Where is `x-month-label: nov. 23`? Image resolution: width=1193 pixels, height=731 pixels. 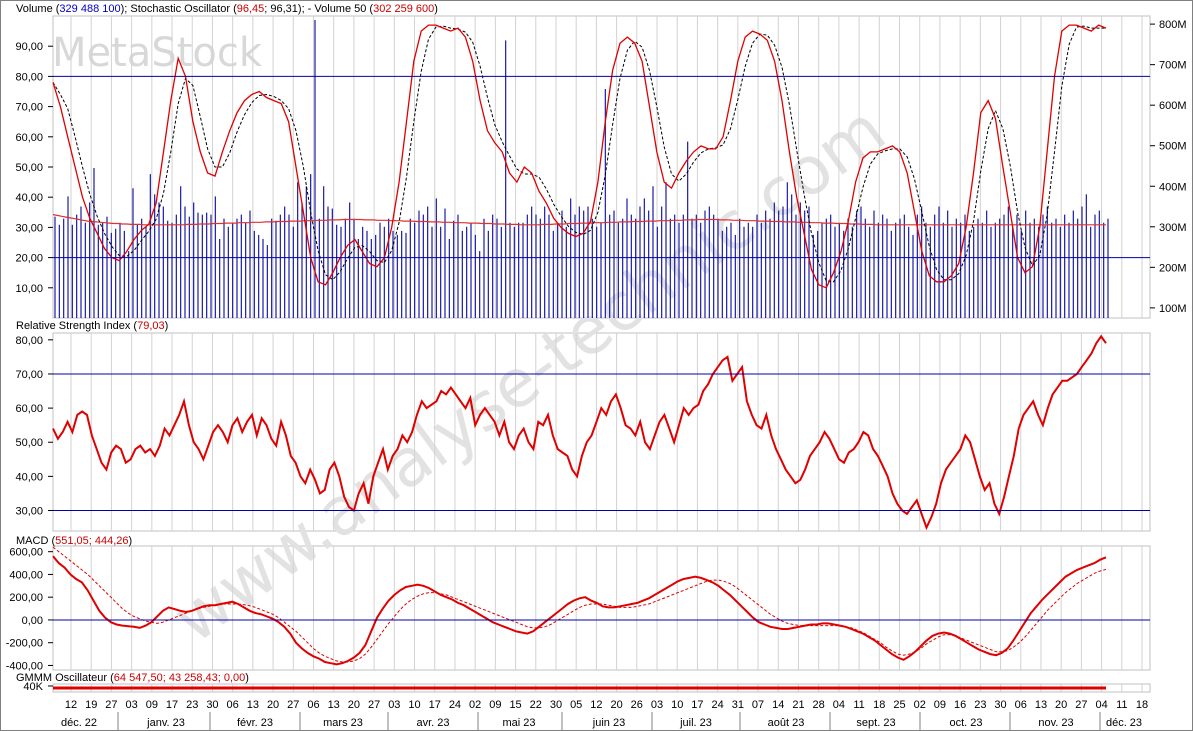
x-month-label: nov. 23 is located at coordinates (1055, 723).